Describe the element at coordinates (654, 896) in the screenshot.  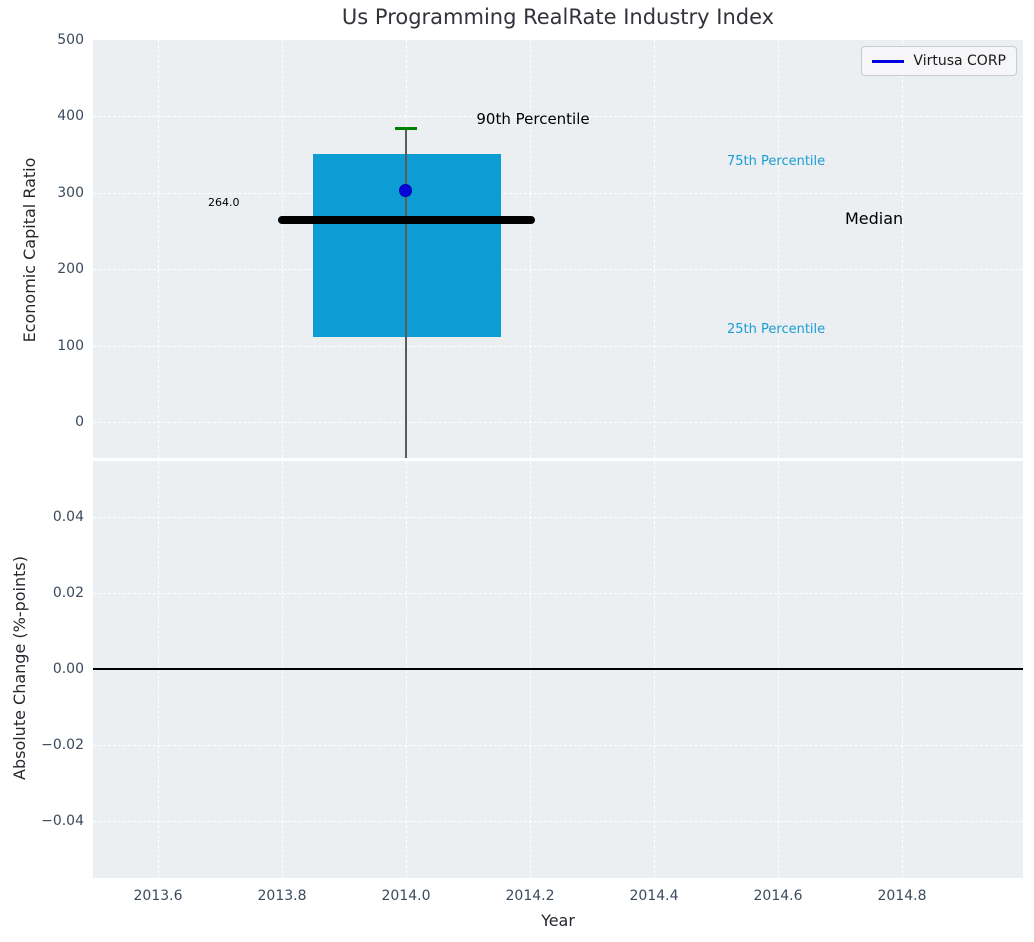
I see `xtick-label: 2014.4` at that location.